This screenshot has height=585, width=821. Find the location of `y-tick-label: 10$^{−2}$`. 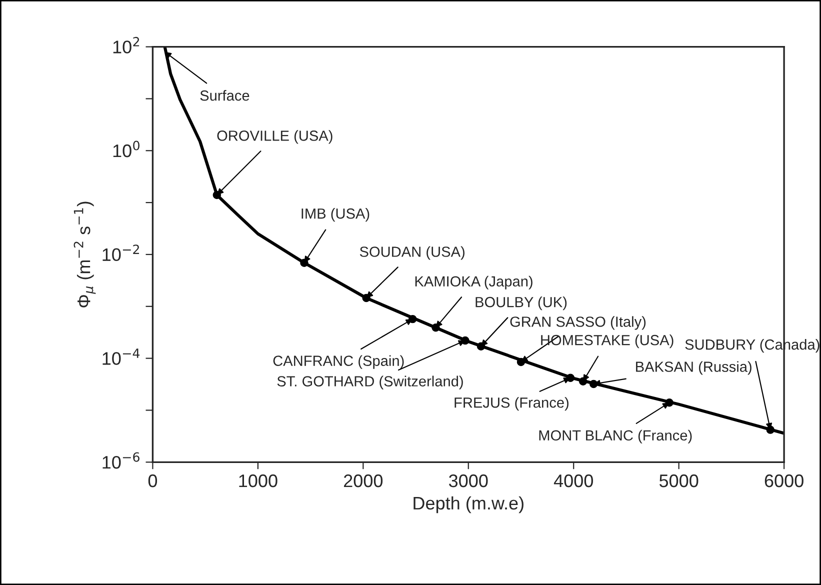

y-tick-label: 10$^{−2}$ is located at coordinates (120, 253).